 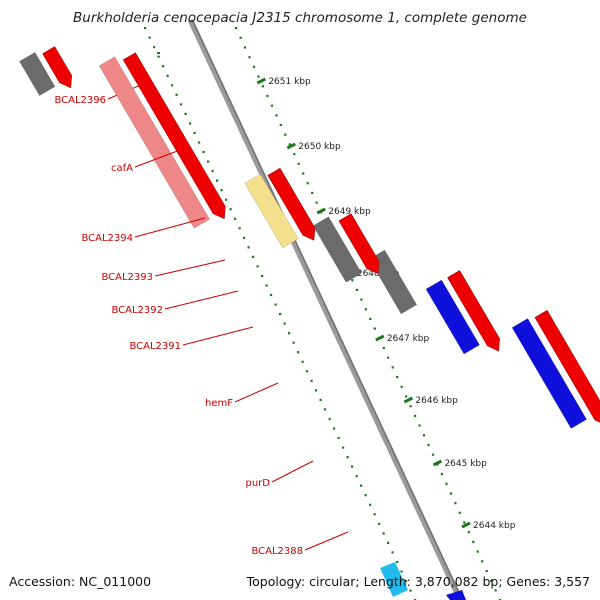 I want to click on gene-label: cafA, so click(x=122, y=168).